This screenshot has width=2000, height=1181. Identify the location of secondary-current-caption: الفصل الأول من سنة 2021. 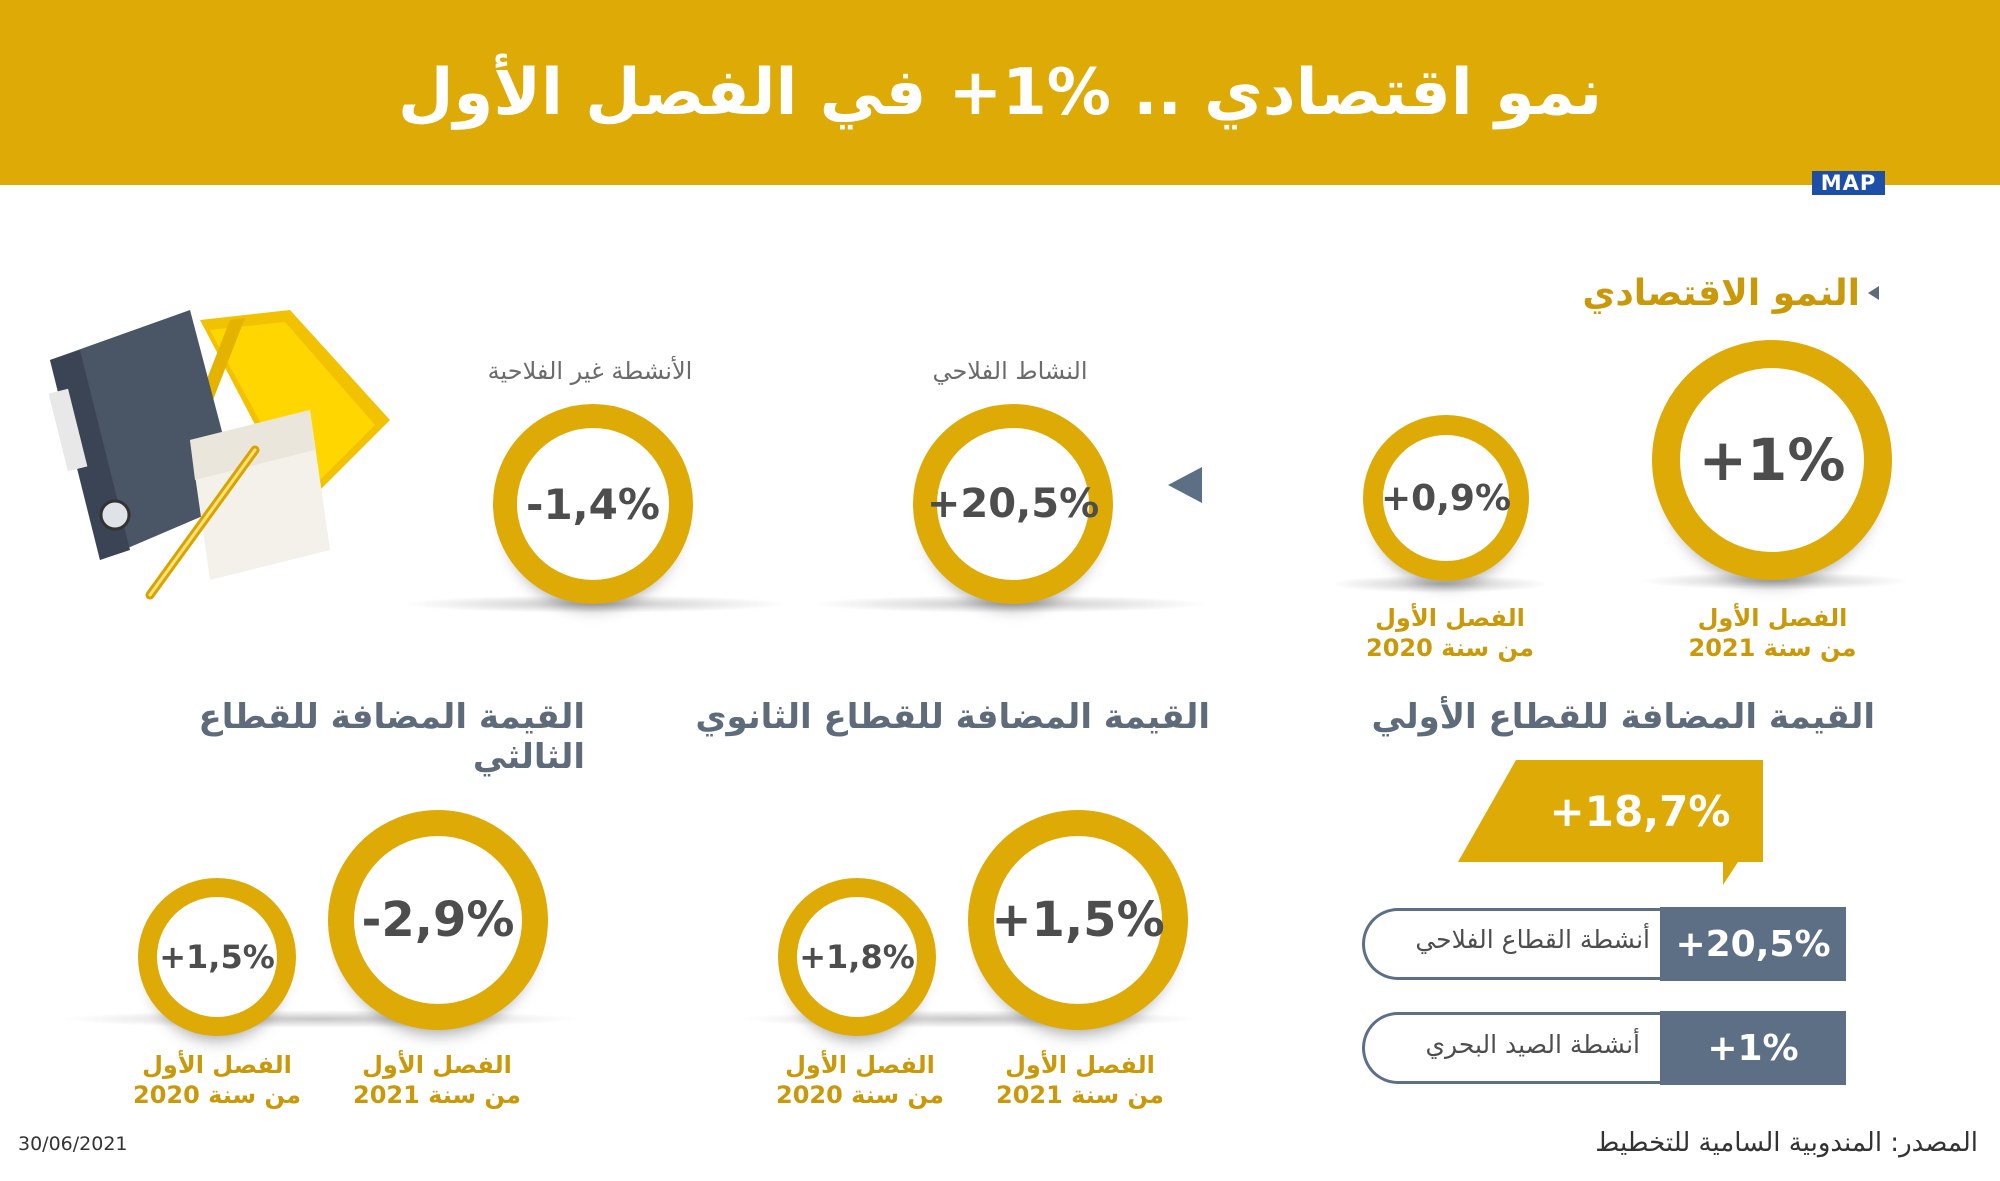
(1080, 1080).